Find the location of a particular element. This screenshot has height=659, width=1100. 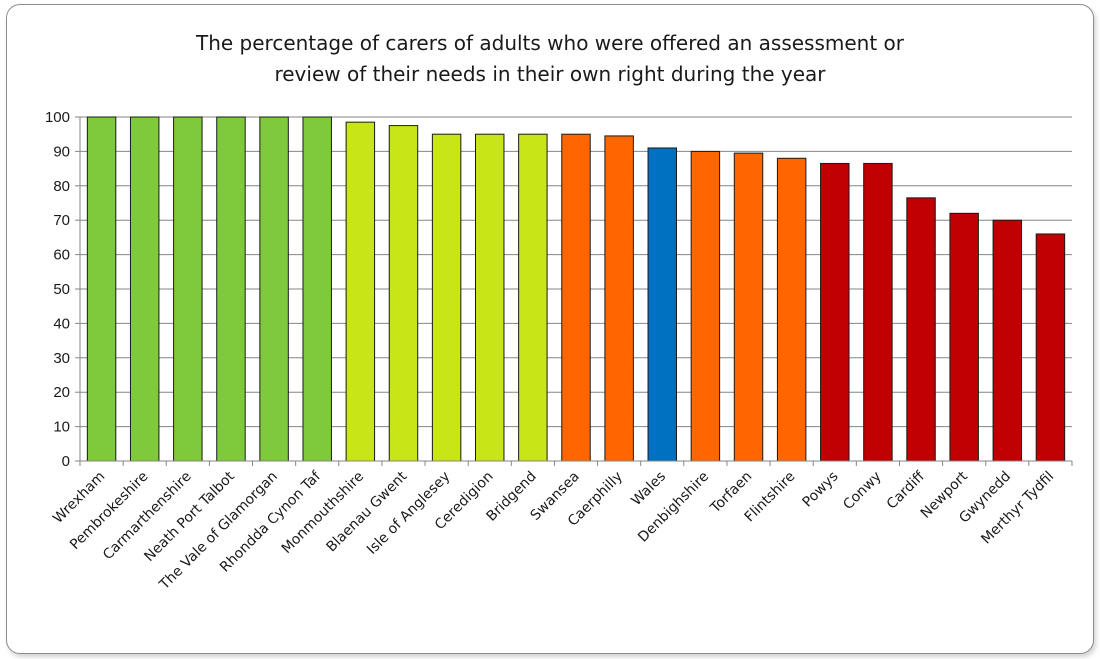

y-tick-label: 100 is located at coordinates (57, 117).